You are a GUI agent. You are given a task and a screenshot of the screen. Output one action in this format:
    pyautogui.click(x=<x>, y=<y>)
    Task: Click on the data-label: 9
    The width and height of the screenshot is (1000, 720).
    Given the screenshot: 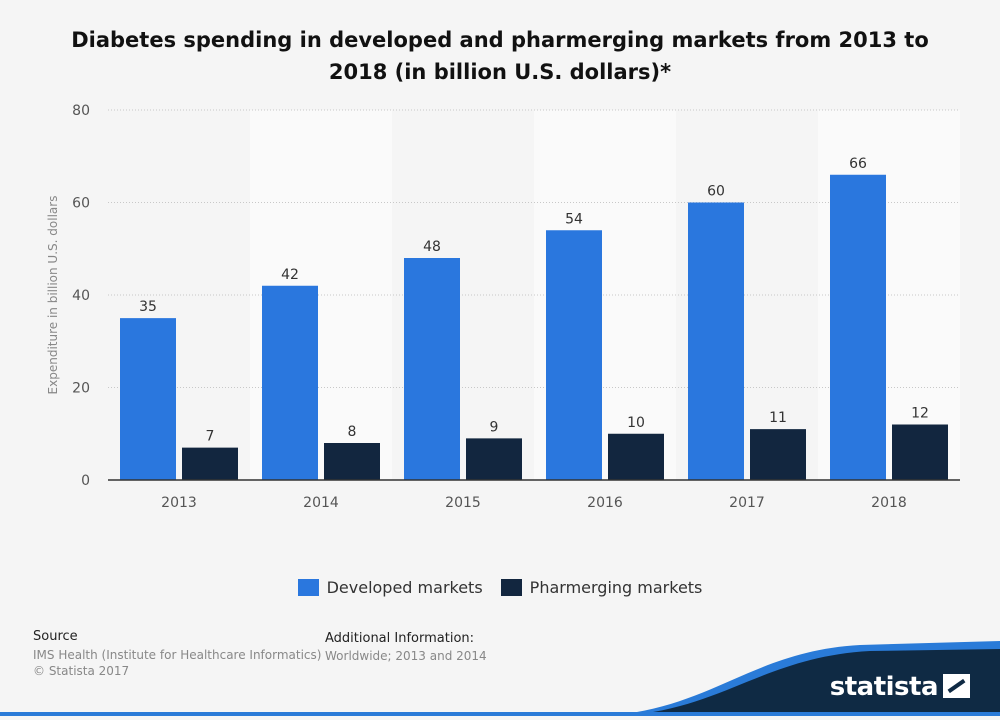 What is the action you would take?
    pyautogui.click(x=494, y=427)
    